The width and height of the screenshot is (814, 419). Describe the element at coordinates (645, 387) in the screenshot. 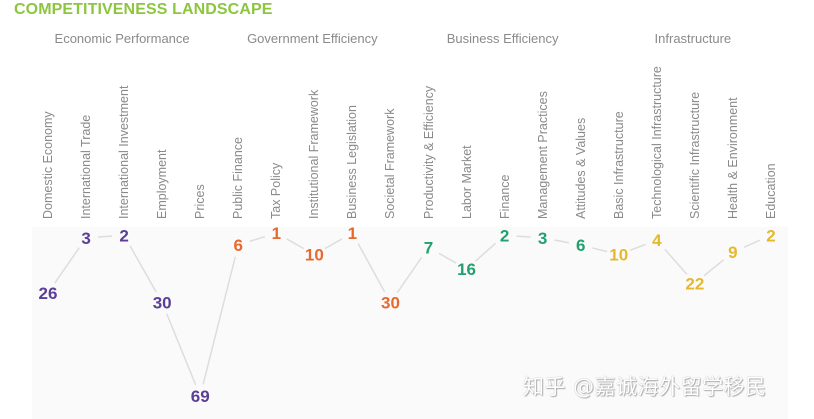

I see `watermark: 知乎 @嘉诚海外留学移民` at that location.